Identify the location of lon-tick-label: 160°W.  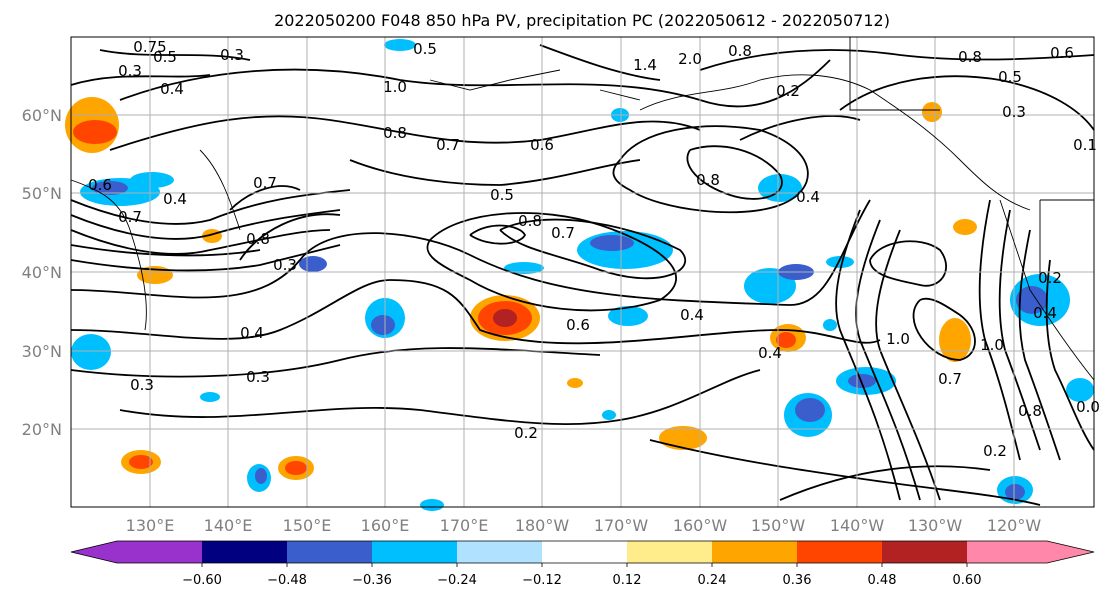
(700, 525).